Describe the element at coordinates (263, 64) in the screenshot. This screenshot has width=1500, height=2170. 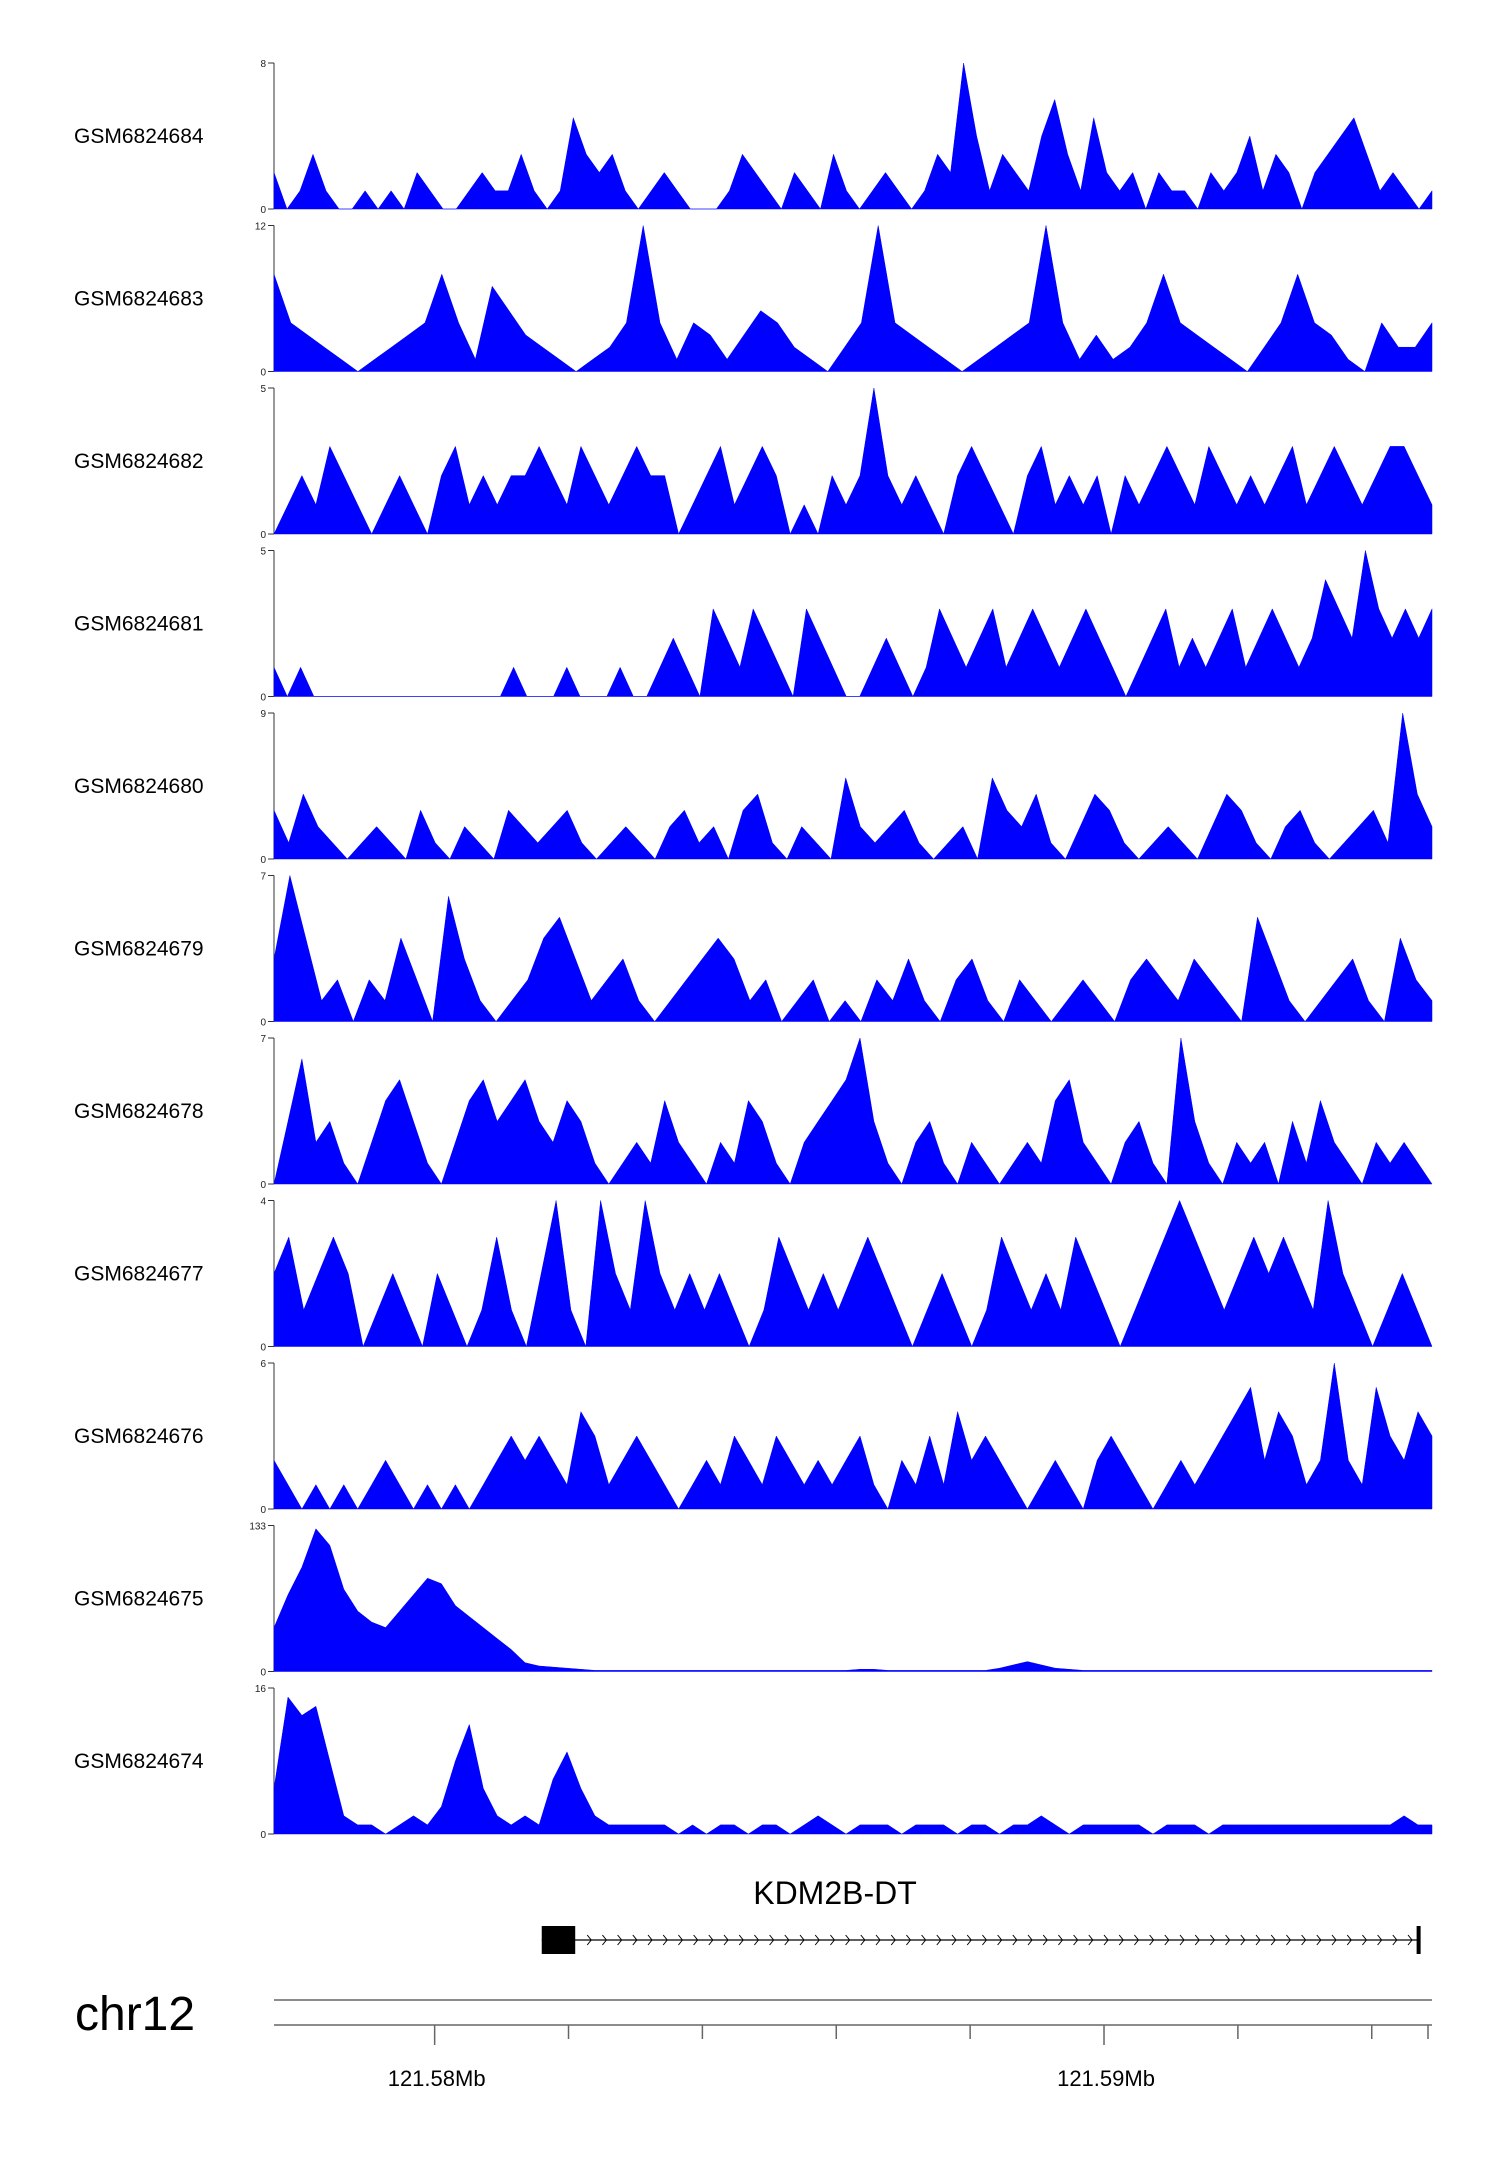
I see `y-tick-label-max: 8` at that location.